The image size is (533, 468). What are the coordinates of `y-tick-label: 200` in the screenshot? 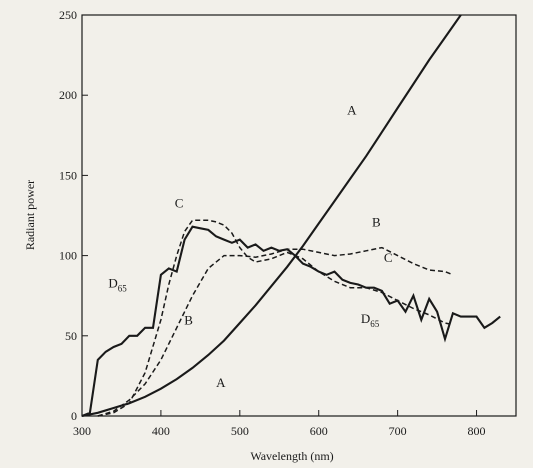 It's located at (68, 95).